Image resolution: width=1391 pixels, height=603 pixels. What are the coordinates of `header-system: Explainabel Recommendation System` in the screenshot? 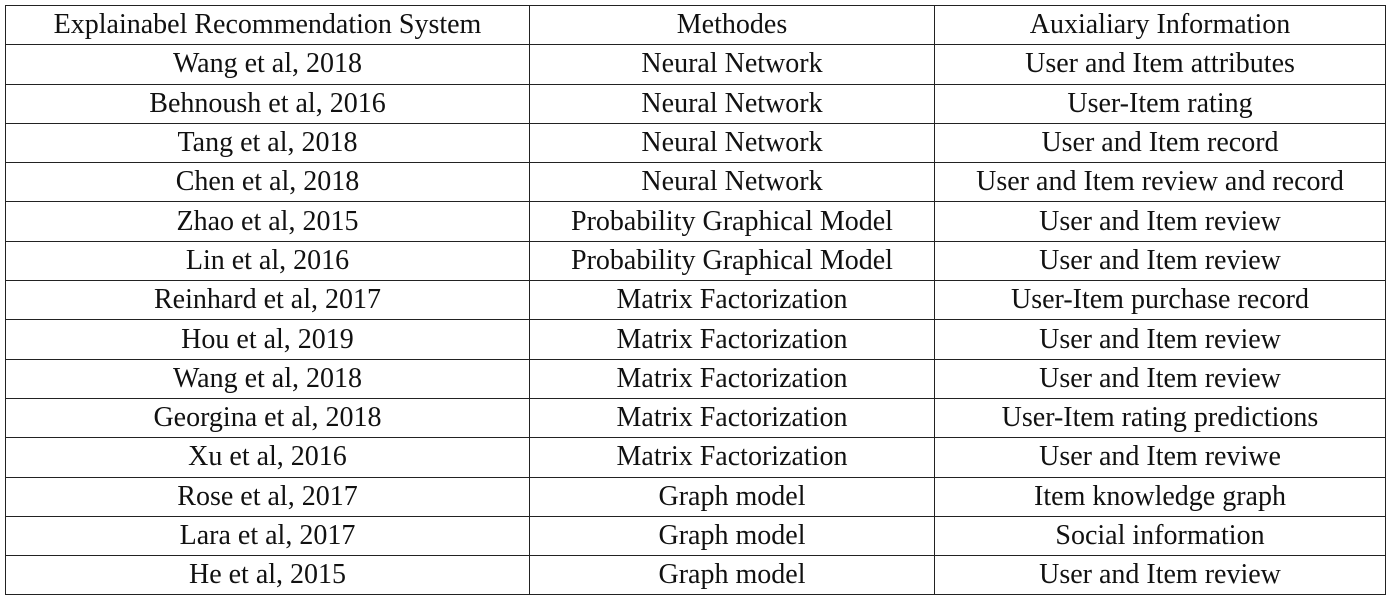 It's located at (267, 25).